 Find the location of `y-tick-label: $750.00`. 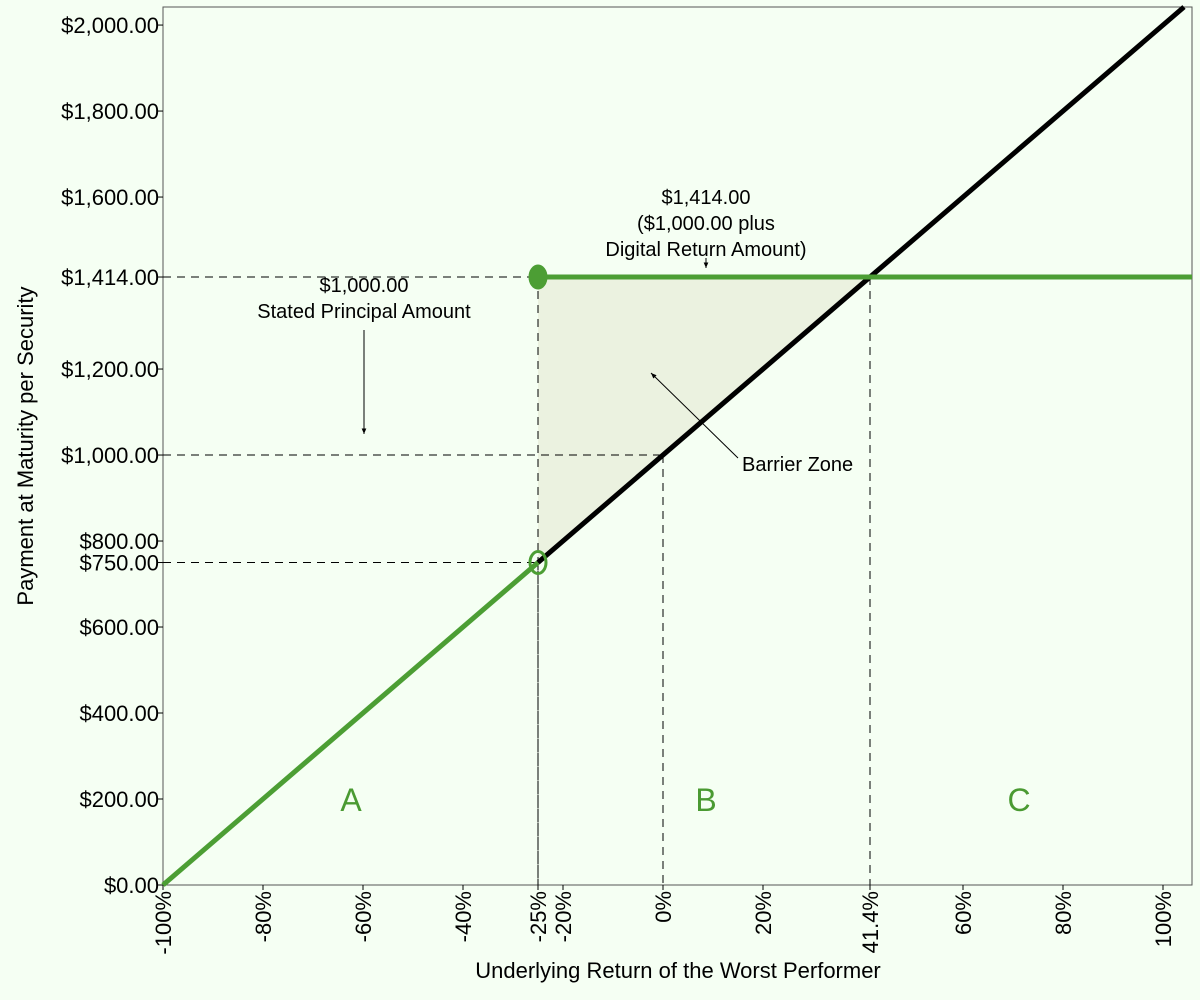

y-tick-label: $750.00 is located at coordinates (119, 563).